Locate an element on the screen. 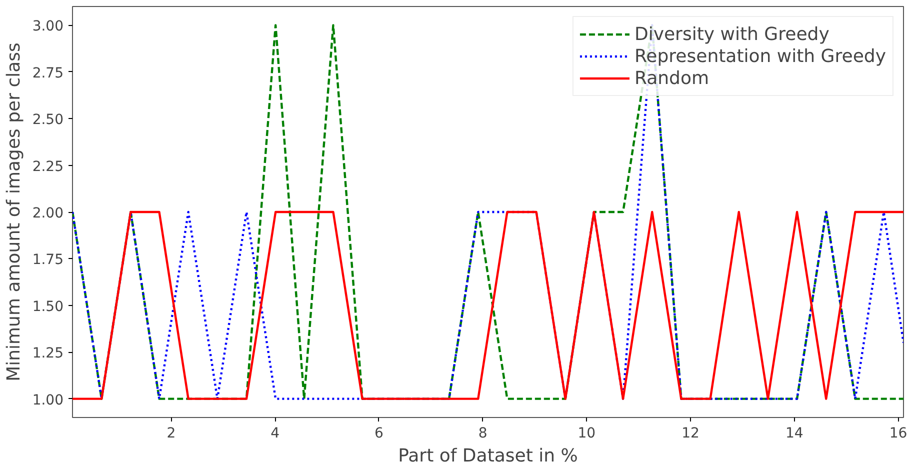 This screenshot has height=469, width=907. x-tick-label: 16 is located at coordinates (898, 434).